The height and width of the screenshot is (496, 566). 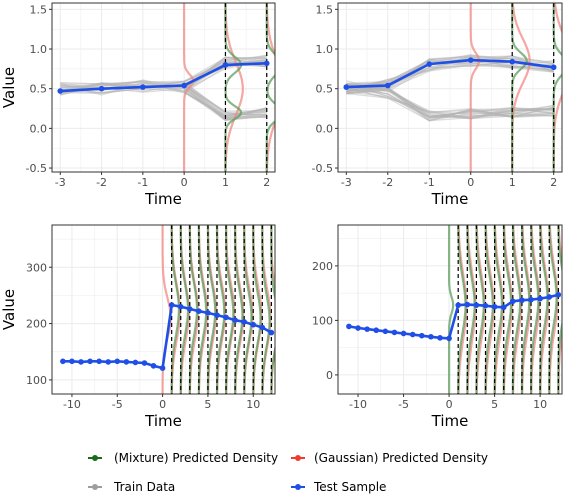 What do you see at coordinates (325, 9) in the screenshot?
I see `y-tick-label: 1.5` at bounding box center [325, 9].